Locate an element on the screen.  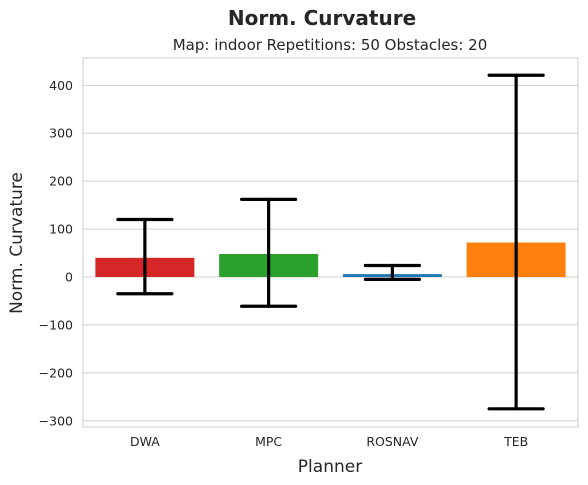
chart-title: Norm. Curvature is located at coordinates (322, 18).